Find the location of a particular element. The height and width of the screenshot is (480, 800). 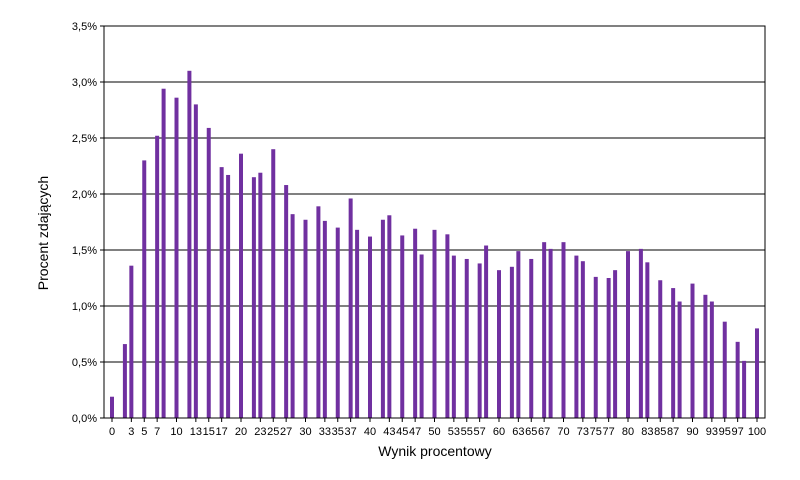

y-tick-label: 3,0% is located at coordinates (84, 83).